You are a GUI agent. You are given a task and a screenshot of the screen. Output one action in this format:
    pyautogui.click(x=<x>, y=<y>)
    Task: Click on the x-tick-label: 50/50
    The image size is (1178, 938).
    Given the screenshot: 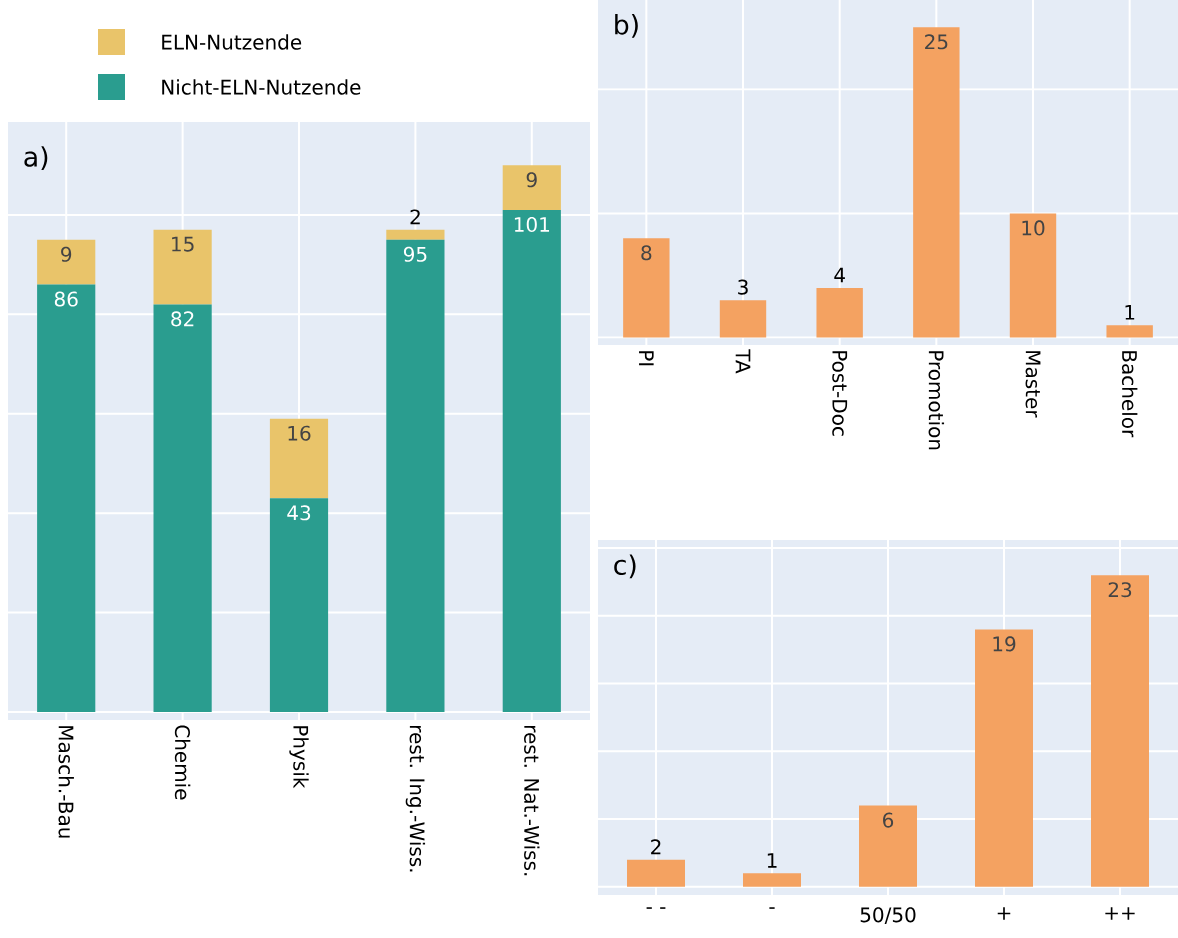 What is the action you would take?
    pyautogui.click(x=888, y=915)
    